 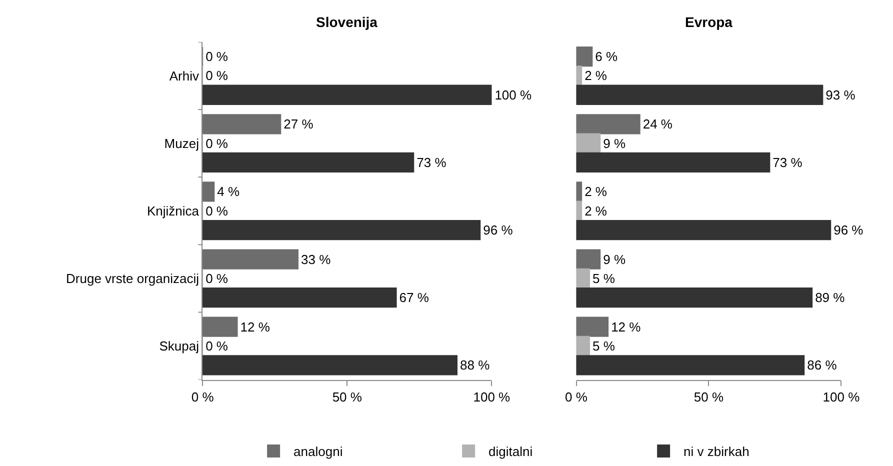 What do you see at coordinates (299, 124) in the screenshot?
I see `data-label: 27 %` at bounding box center [299, 124].